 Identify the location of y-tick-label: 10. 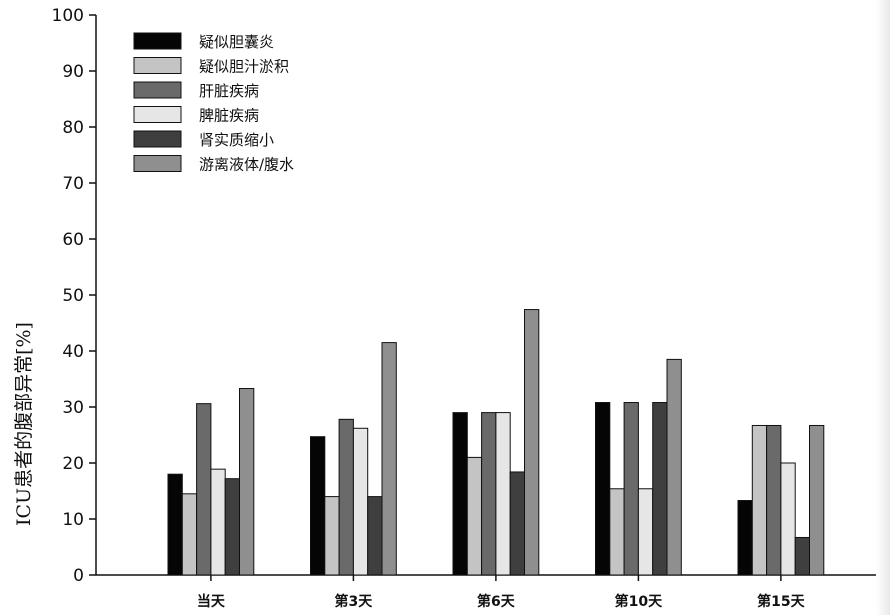
(73, 520).